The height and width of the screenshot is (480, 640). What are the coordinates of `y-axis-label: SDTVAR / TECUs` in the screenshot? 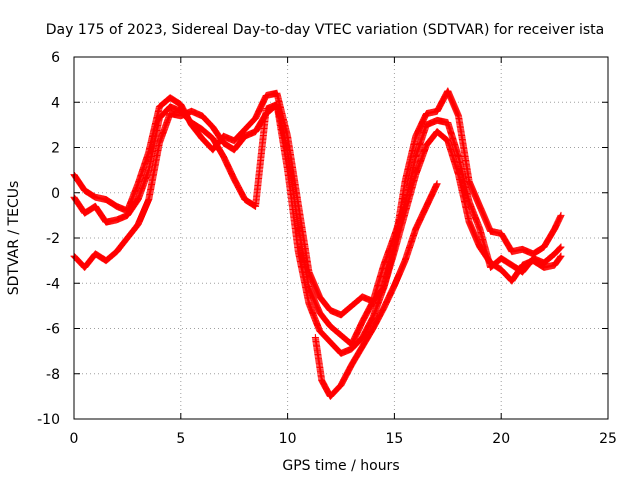 It's located at (14, 238).